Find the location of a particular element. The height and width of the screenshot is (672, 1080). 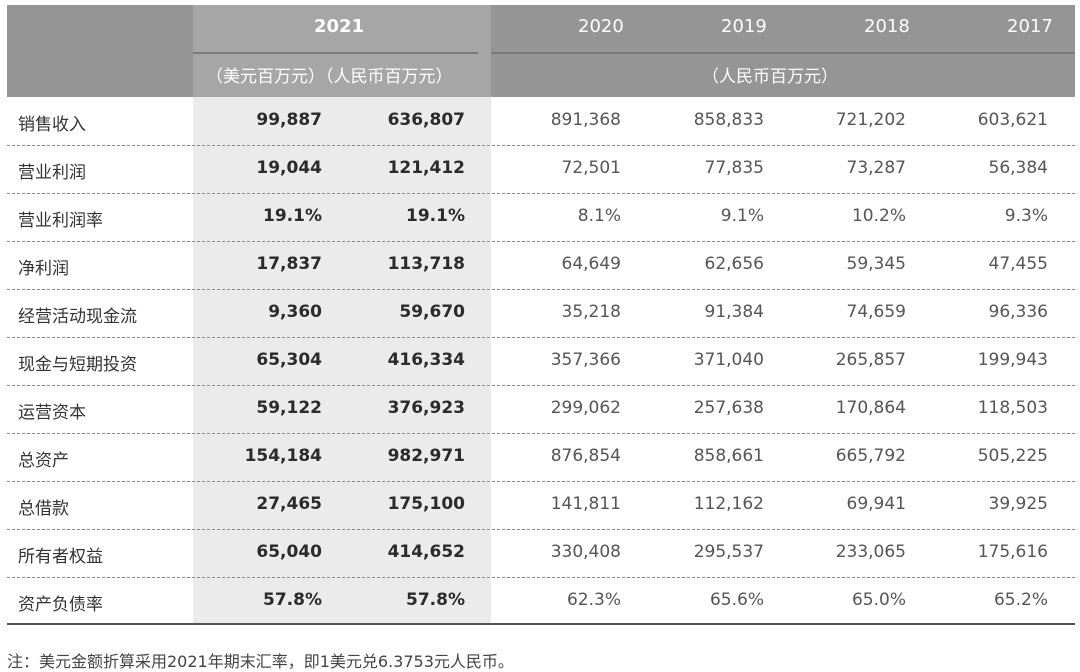

cell-2018: 265,857 is located at coordinates (870, 360).